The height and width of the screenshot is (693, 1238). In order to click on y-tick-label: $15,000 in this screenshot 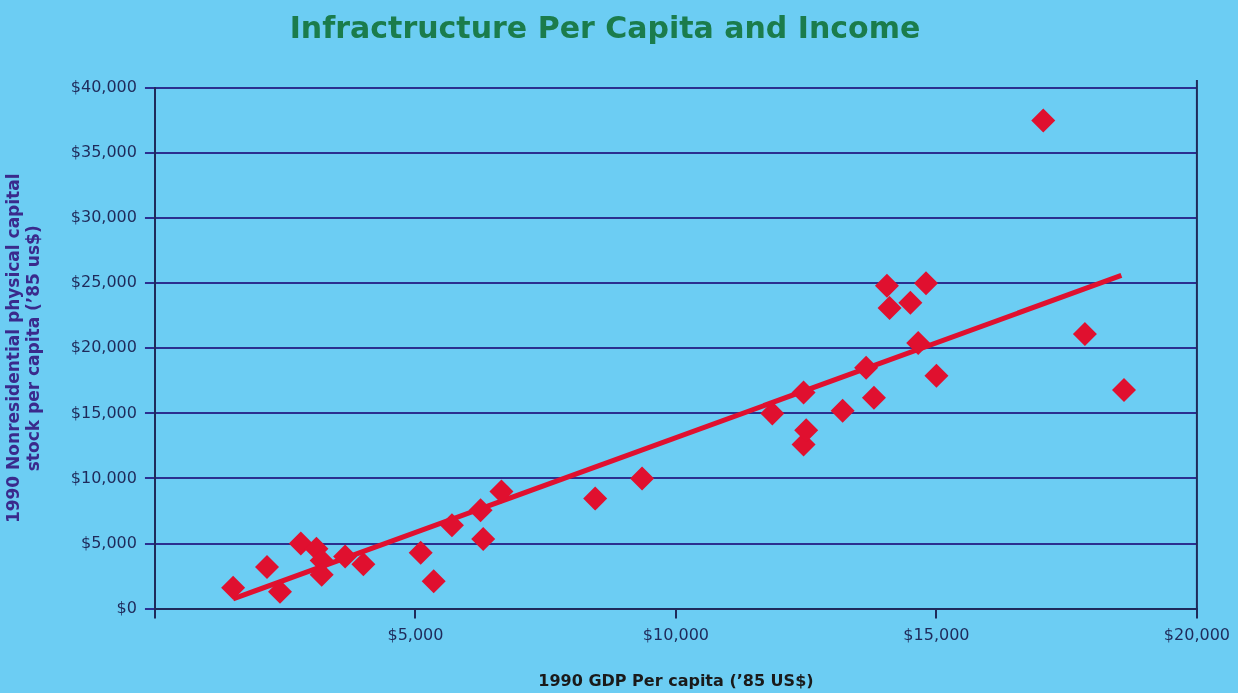, I will do `click(103, 412)`.